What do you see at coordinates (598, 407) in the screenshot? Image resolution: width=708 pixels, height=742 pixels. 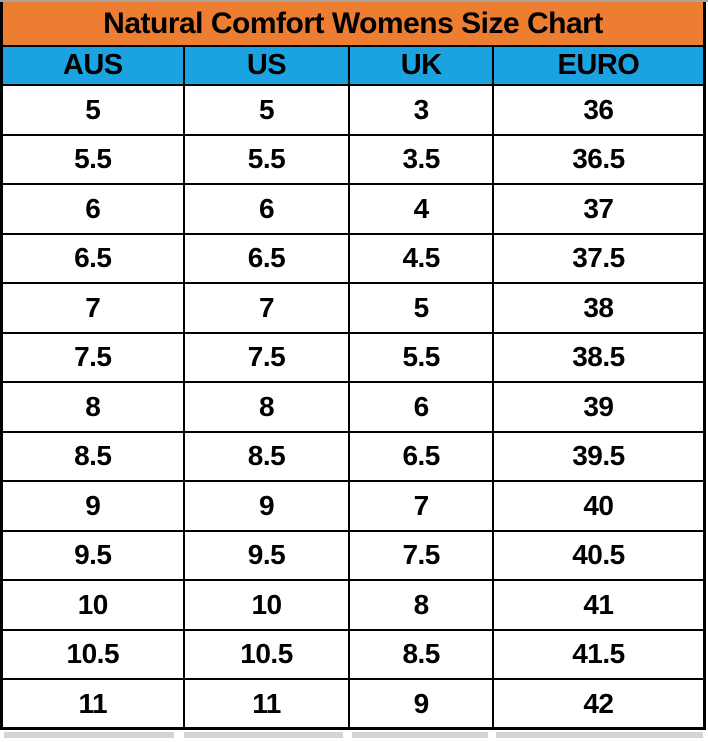 I see `size-cell: 39` at bounding box center [598, 407].